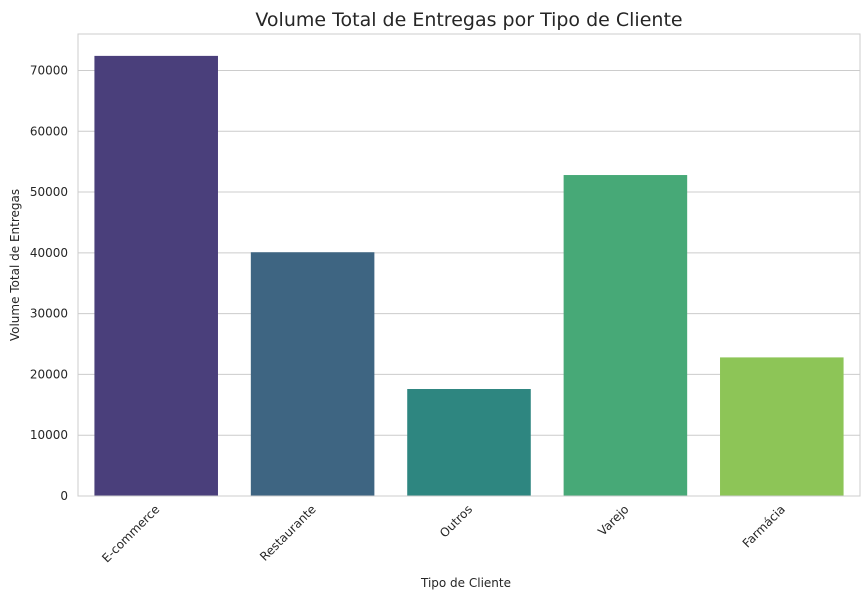 This screenshot has width=863, height=601. Describe the element at coordinates (469, 442) in the screenshot. I see `bar-outros` at that location.